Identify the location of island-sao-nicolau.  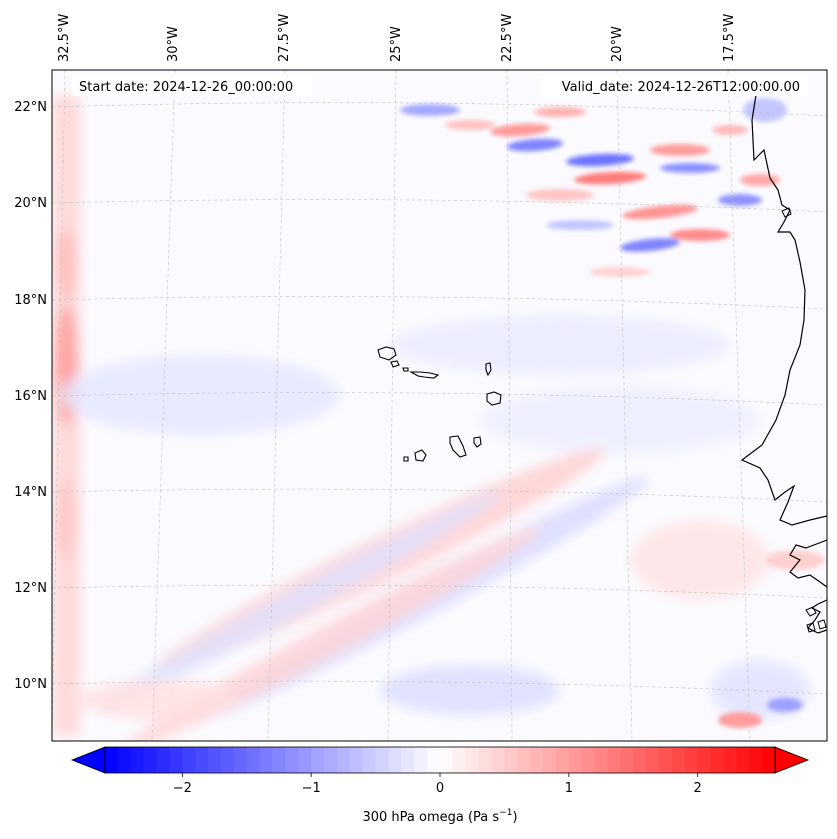
(424, 375).